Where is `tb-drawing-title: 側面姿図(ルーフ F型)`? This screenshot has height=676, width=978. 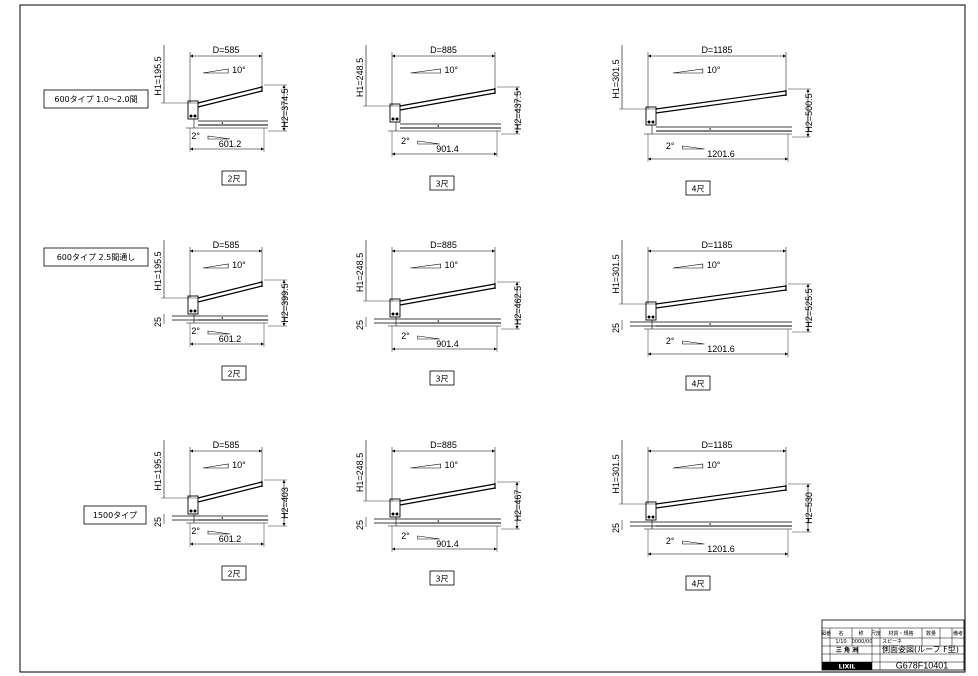 tb-drawing-title: 側面姿図(ルーフ F型) is located at coordinates (920, 649).